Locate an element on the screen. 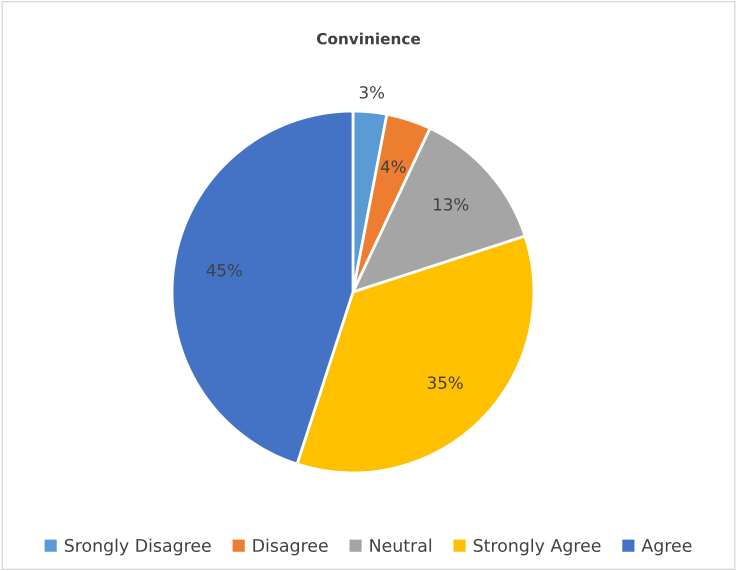 The height and width of the screenshot is (571, 737). data-label: 45% is located at coordinates (224, 270).